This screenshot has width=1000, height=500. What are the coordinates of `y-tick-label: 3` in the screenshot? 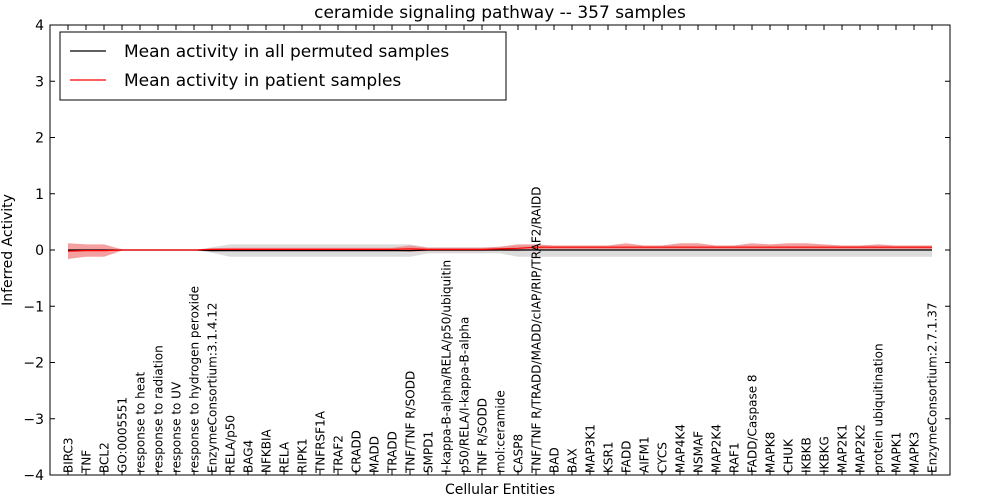 It's located at (39, 82).